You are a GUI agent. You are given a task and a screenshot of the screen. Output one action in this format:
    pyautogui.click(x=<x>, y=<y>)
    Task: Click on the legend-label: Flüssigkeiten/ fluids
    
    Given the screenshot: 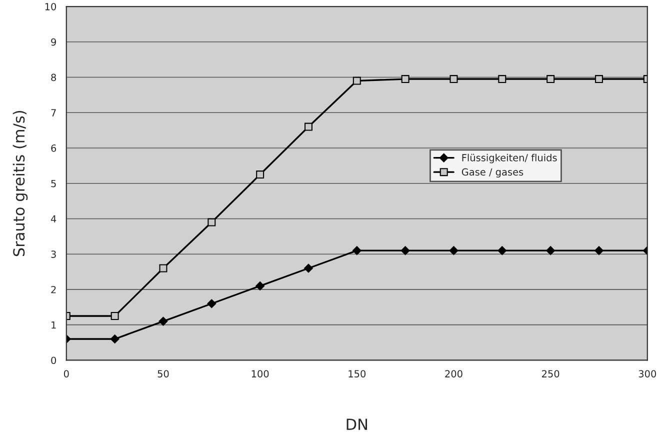 What is the action you would take?
    pyautogui.click(x=509, y=159)
    